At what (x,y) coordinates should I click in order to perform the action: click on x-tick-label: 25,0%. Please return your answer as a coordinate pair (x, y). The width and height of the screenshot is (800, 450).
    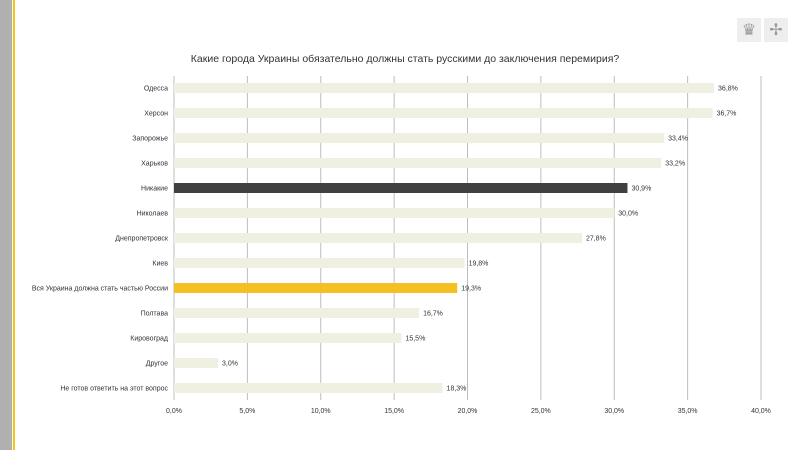
    Looking at the image, I should click on (541, 411).